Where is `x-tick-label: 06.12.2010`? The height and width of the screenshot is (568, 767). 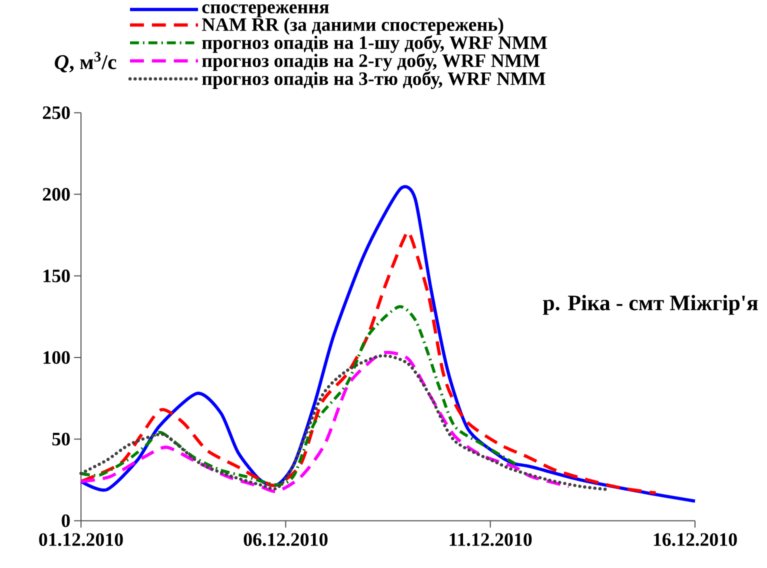 x-tick-label: 06.12.2010 is located at coordinates (286, 539).